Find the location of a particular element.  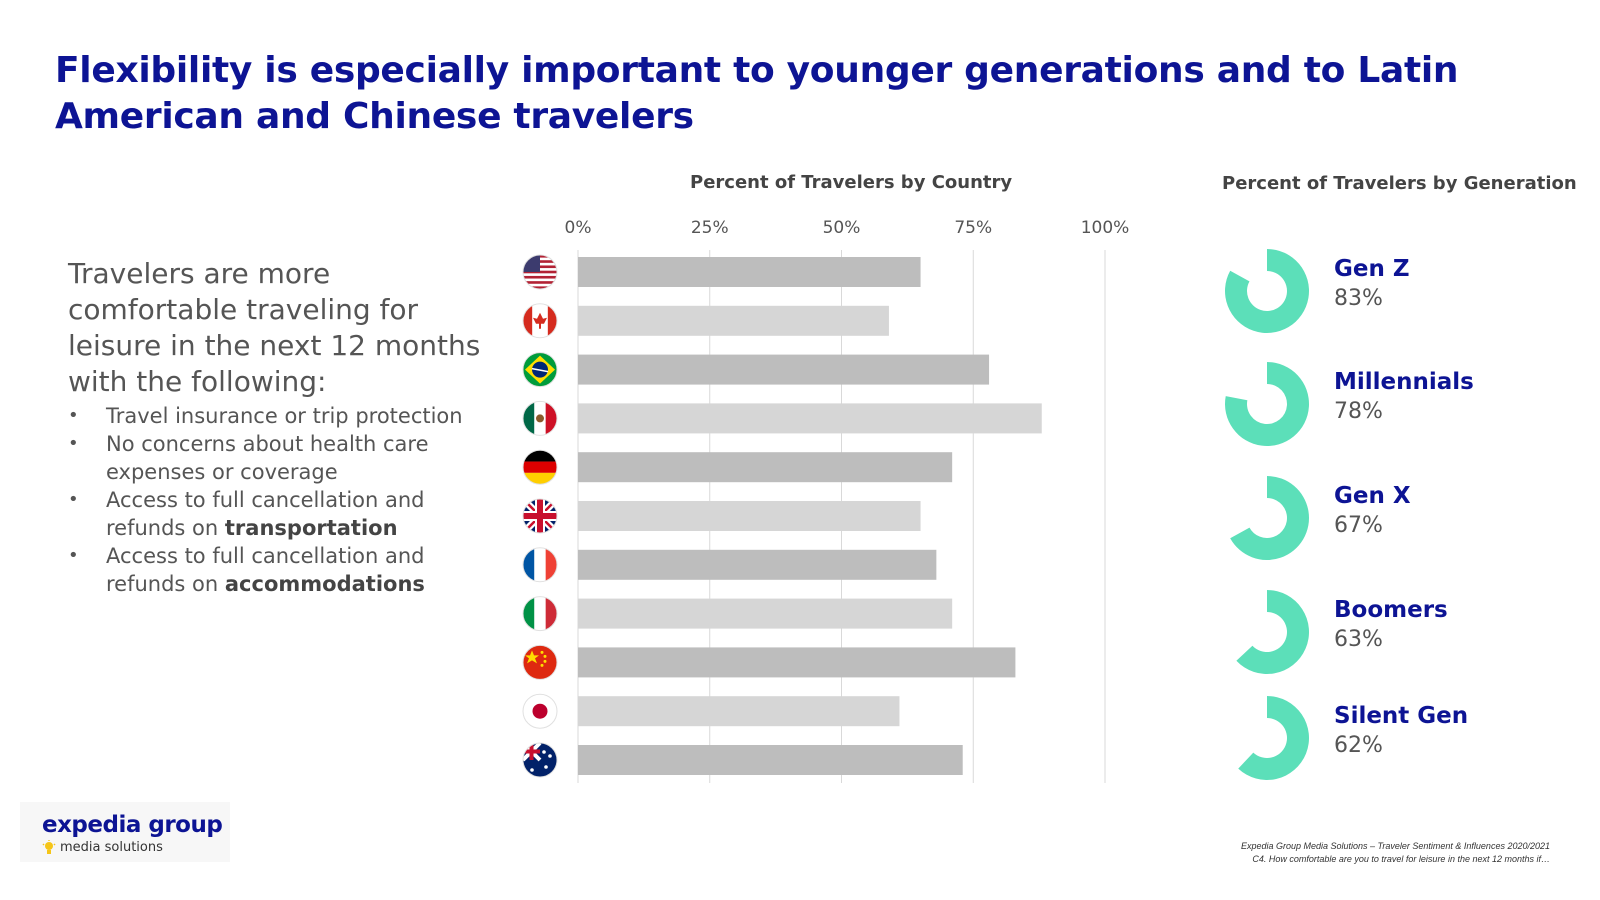

australia-flag-icon is located at coordinates (540, 760).